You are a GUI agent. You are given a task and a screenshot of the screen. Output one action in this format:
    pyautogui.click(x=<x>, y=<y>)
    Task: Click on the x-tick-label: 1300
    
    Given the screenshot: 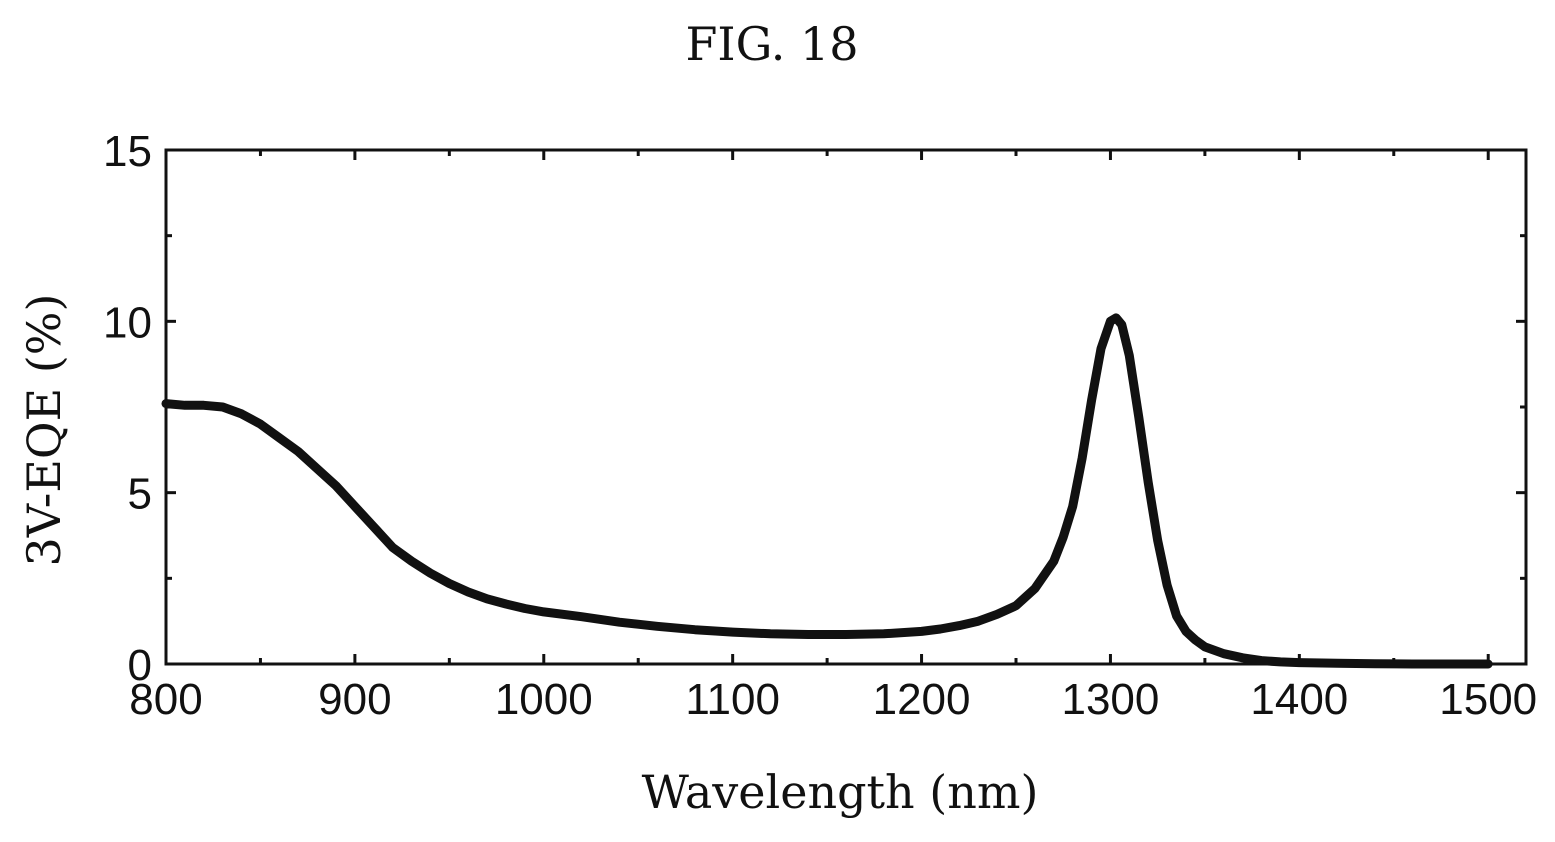 What is the action you would take?
    pyautogui.click(x=1110, y=699)
    